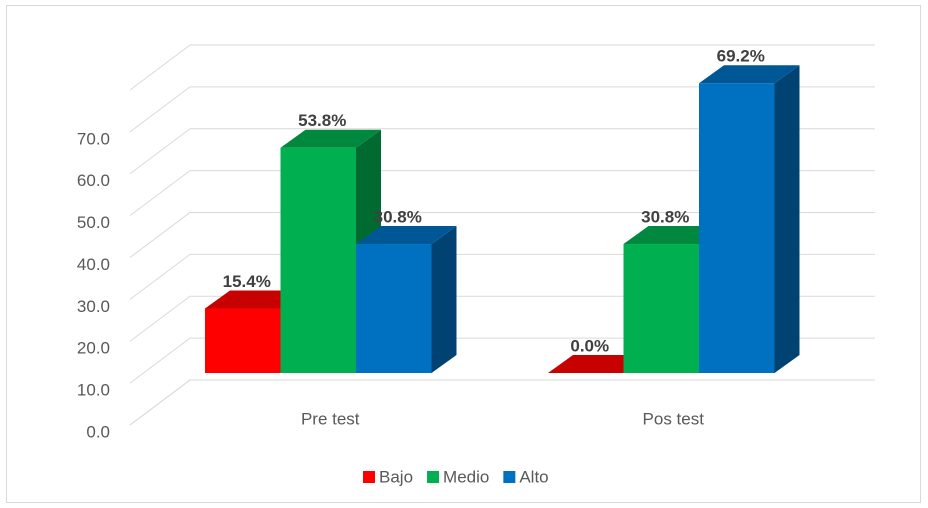  Describe the element at coordinates (93, 138) in the screenshot. I see `y-tick-label: 70.0` at that location.